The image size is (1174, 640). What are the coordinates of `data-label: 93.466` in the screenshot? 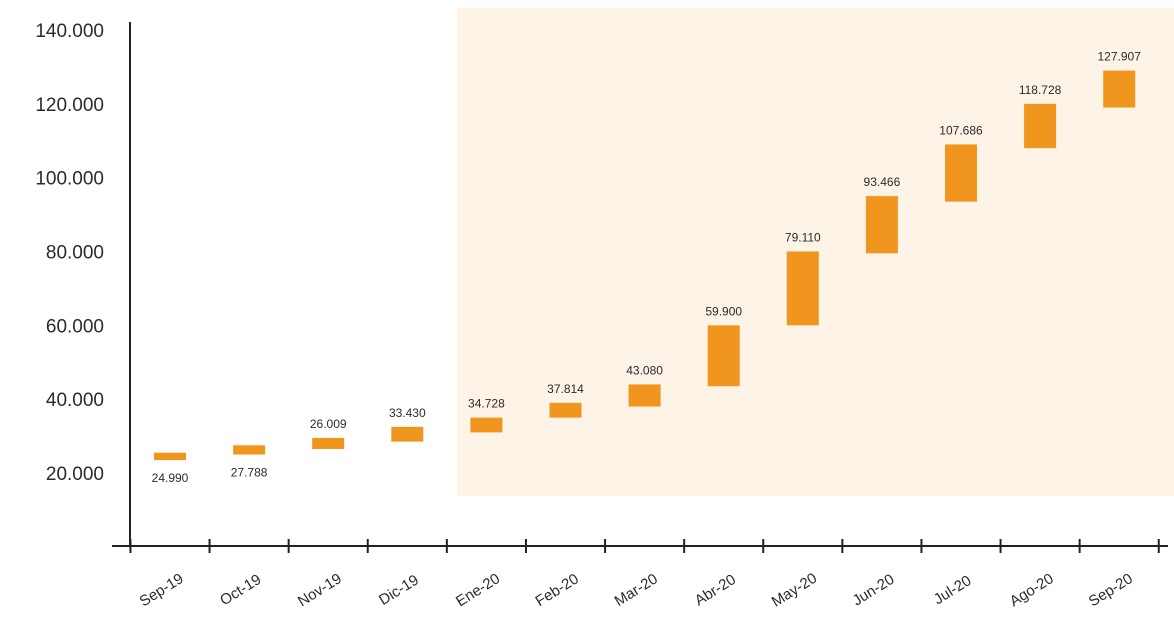 It's located at (882, 182).